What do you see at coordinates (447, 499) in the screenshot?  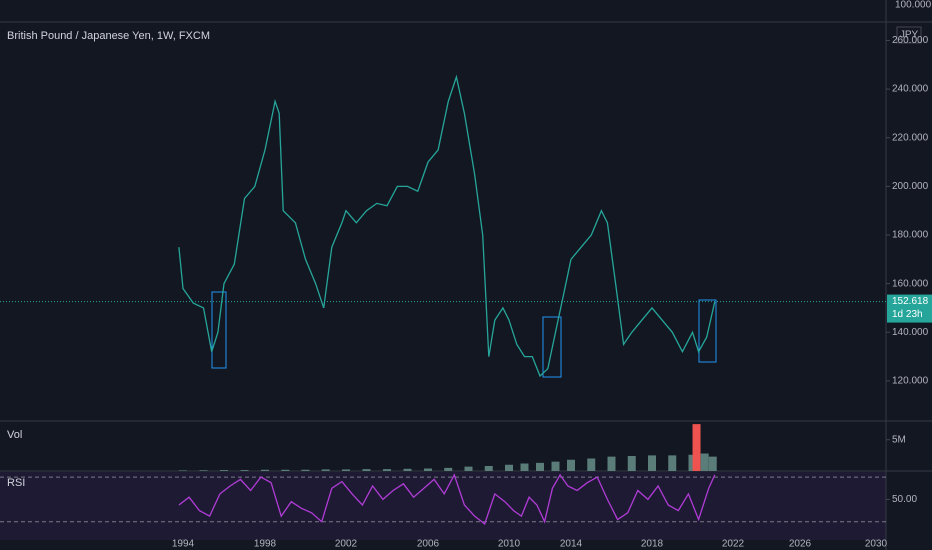 I see `rsi-line` at bounding box center [447, 499].